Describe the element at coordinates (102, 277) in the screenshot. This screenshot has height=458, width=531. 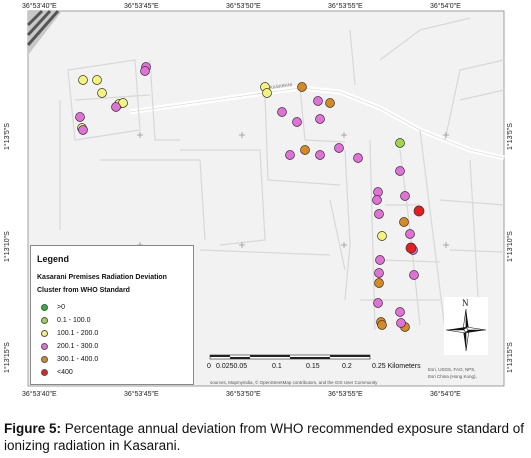
I see `legend-subtitle-1: Kasarani Premises Radiation Deviation` at that location.